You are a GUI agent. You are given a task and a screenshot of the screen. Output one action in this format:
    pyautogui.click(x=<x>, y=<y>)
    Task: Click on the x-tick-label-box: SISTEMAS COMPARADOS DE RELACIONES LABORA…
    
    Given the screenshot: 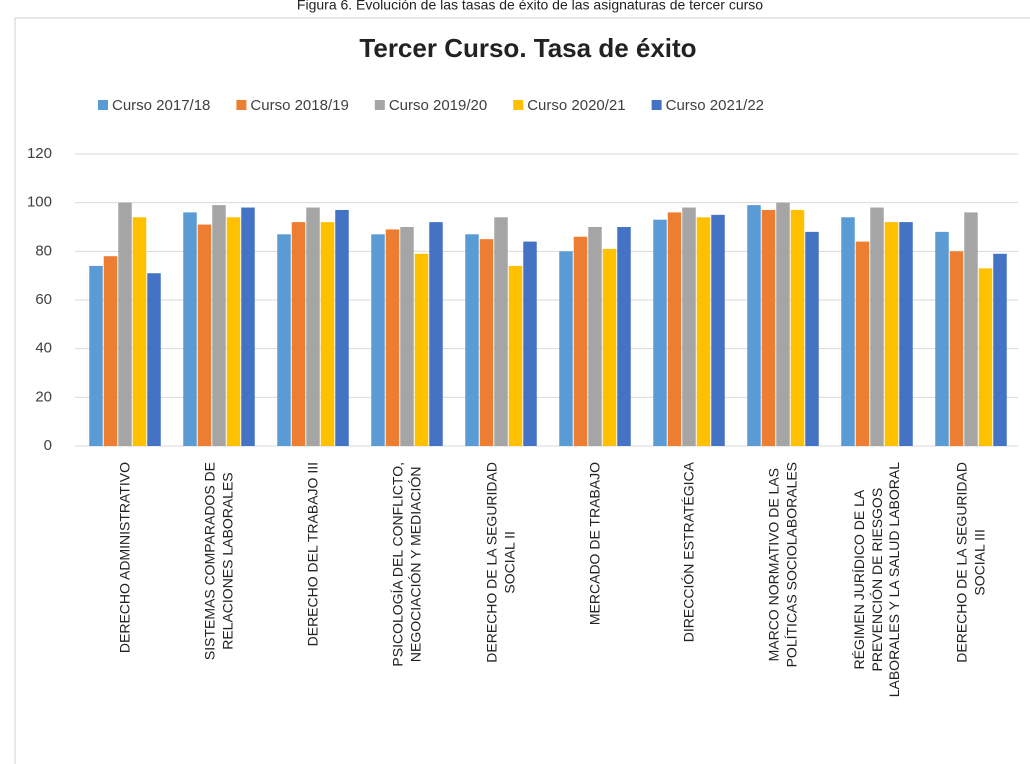 What is the action you would take?
    pyautogui.click(x=219, y=612)
    